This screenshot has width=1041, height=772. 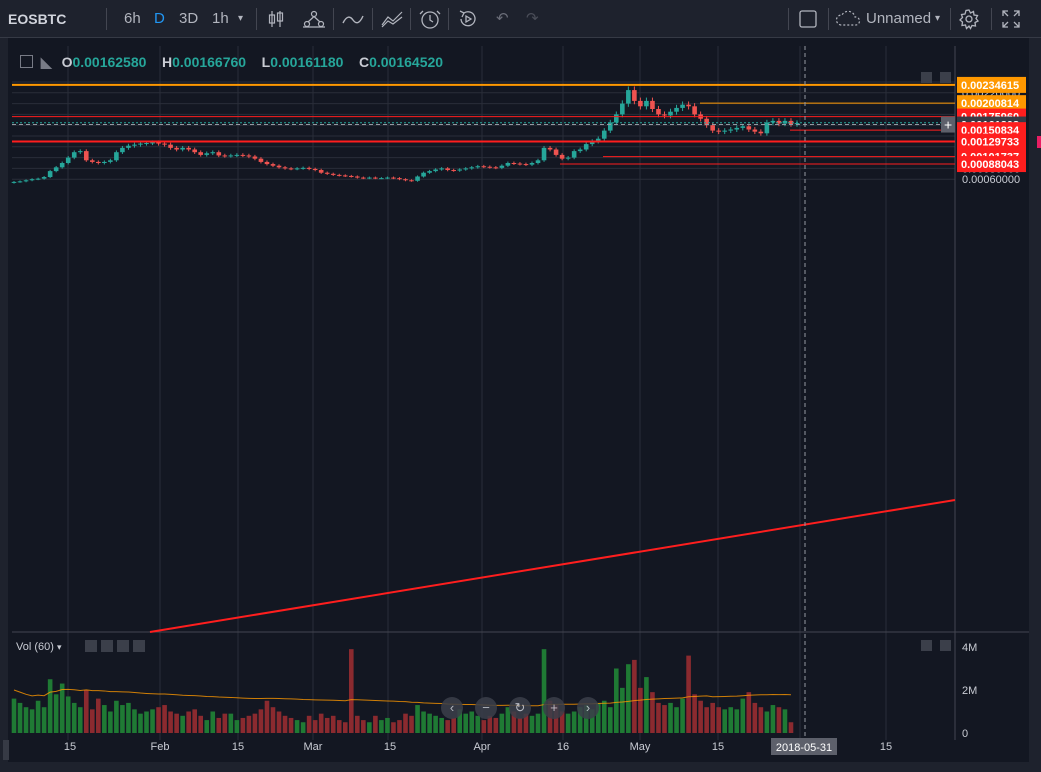 I want to click on line-style-icon, so click(x=353, y=19).